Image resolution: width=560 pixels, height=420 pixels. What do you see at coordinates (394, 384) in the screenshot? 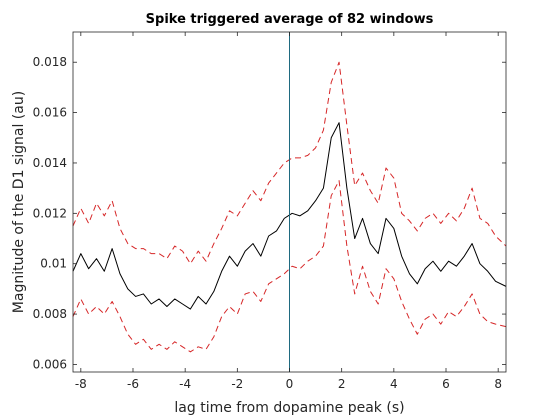
I see `x-tick-label: 4` at bounding box center [394, 384].